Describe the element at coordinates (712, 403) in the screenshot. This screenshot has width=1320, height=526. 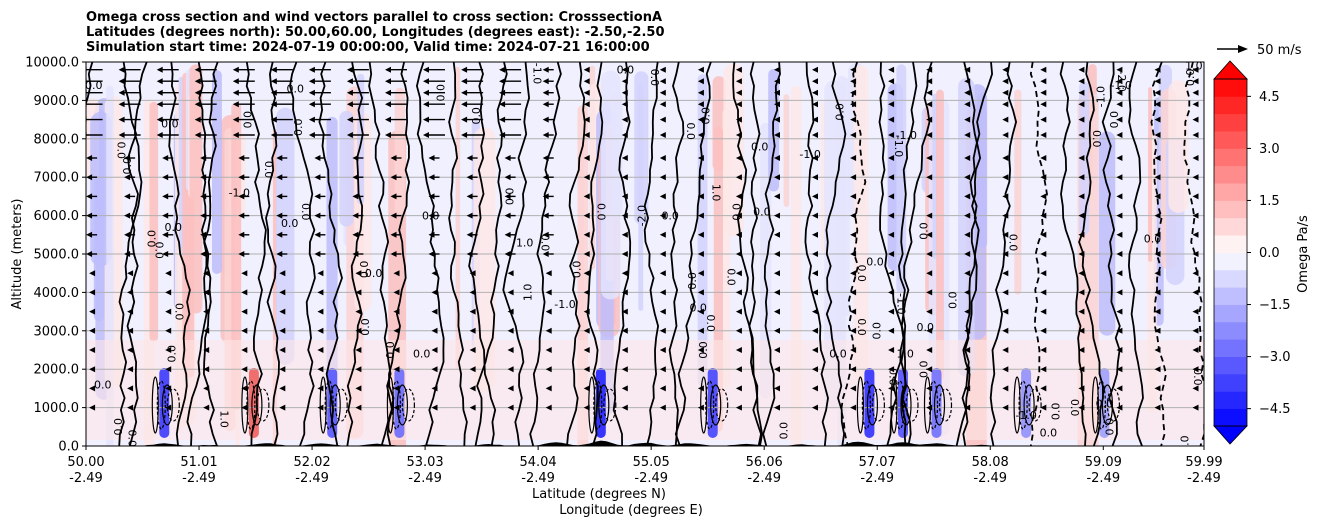
I see `omega-intense-cell` at that location.